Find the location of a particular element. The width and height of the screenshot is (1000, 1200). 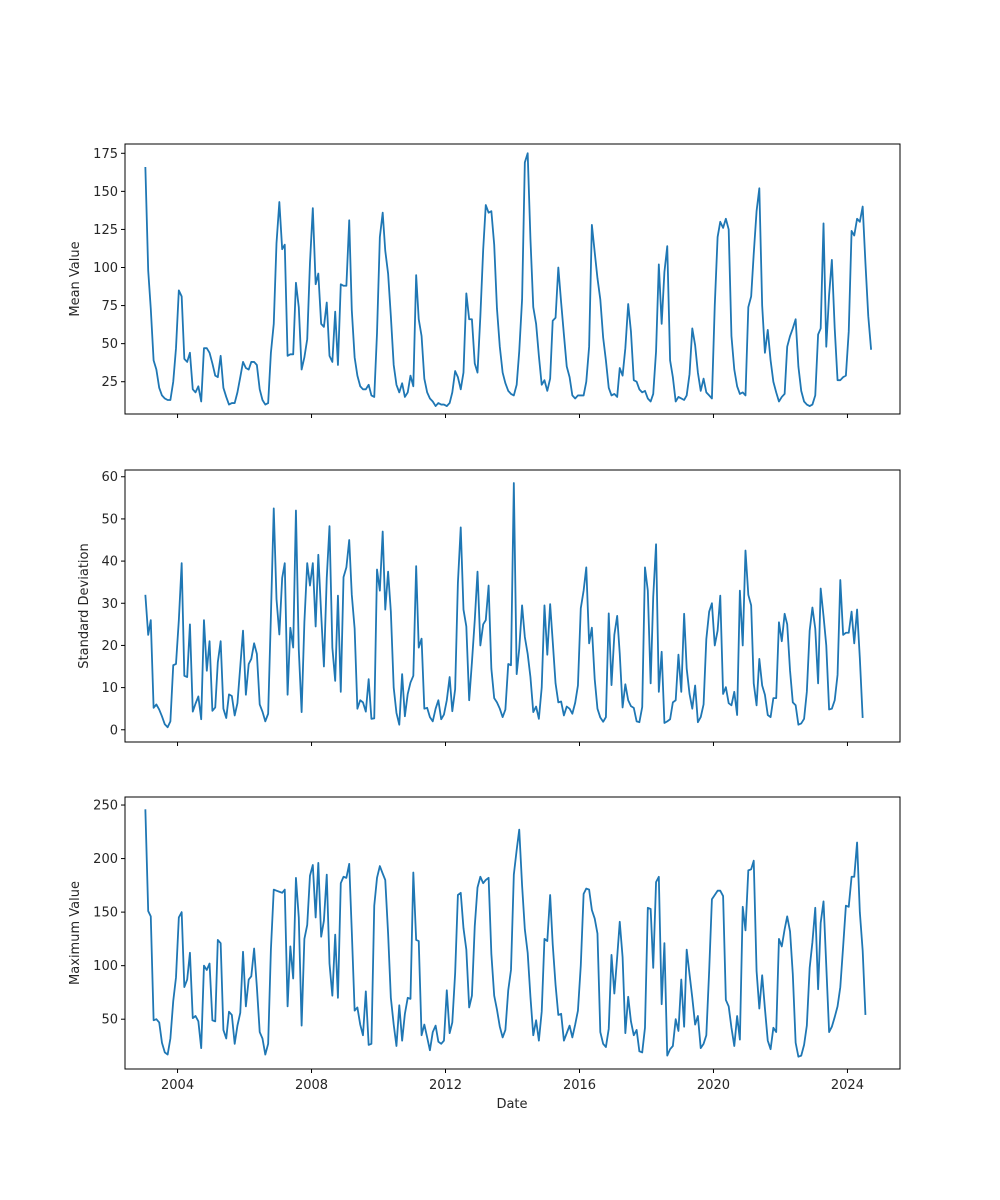

max-y-ticks: 50 100 150 200 250 is located at coordinates (109, 913).